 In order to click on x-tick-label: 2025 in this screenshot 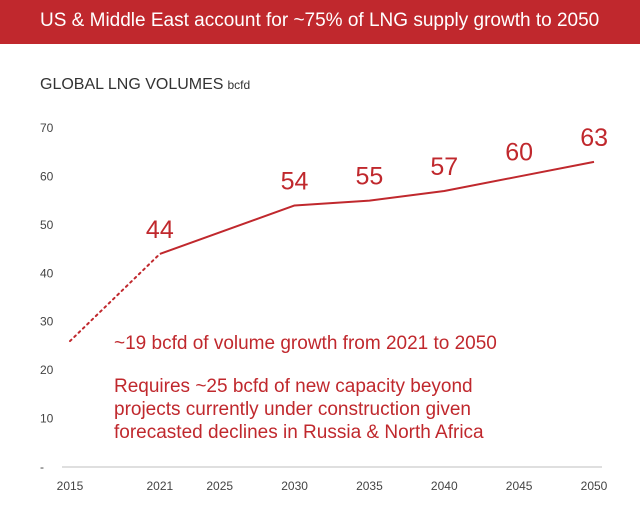, I will do `click(219, 486)`.